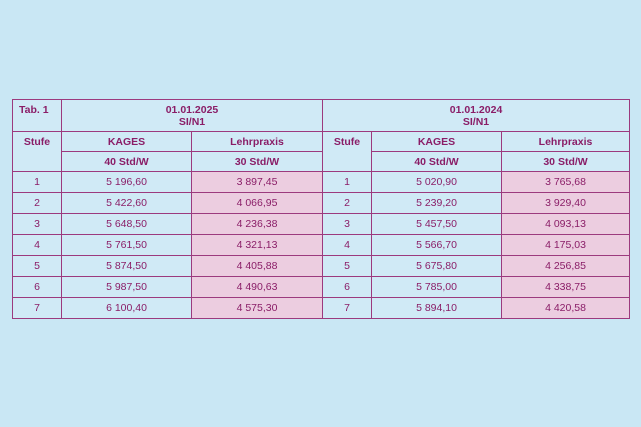 The width and height of the screenshot is (641, 427). I want to click on stufe-cell-2025: 2, so click(37, 203).